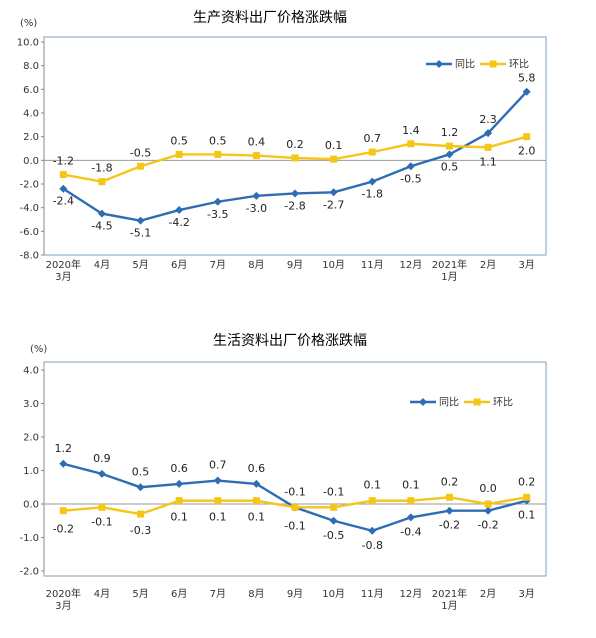  What do you see at coordinates (411, 130) in the screenshot?
I see `data-label: 1.4` at bounding box center [411, 130].